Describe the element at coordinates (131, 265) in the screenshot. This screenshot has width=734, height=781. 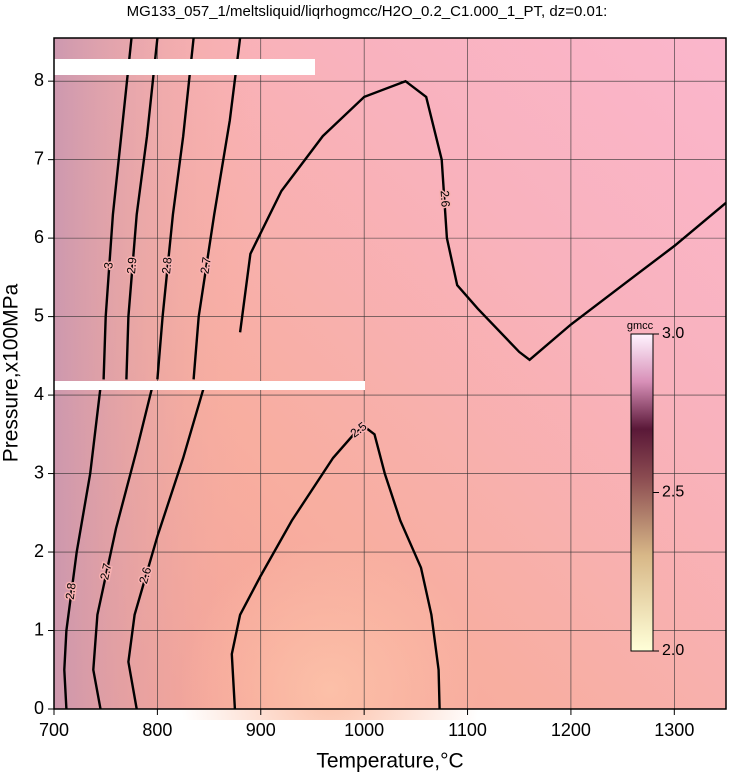
I see `contour-label: 2.9` at that location.